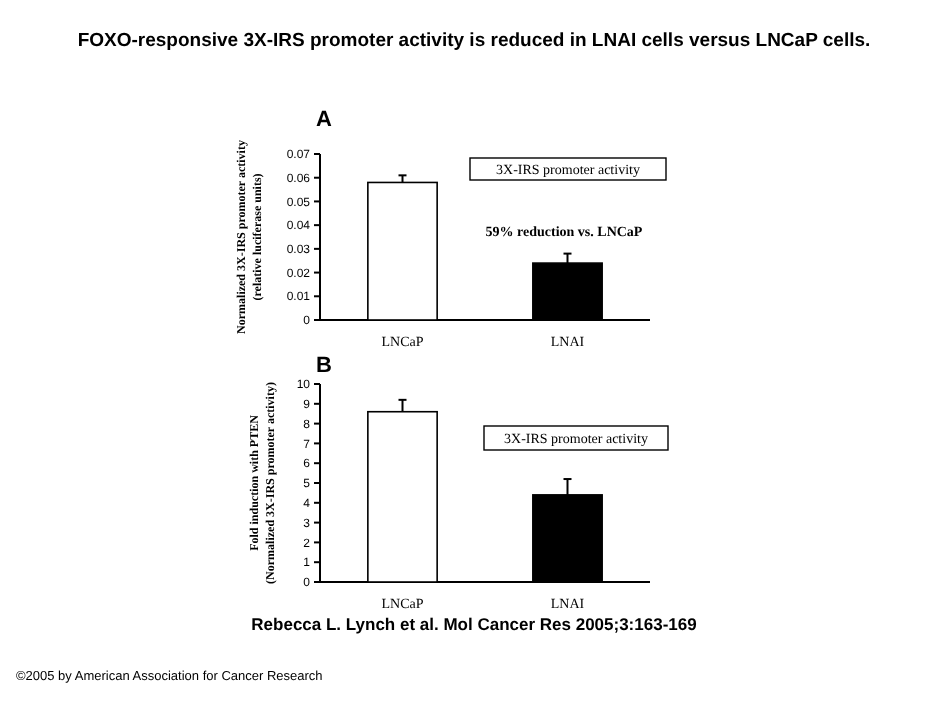 The image size is (948, 710). Describe the element at coordinates (474, 41) in the screenshot. I see `chart-title: FOXO-responsive 3X-IRS promoter activity is reduced in LNAI cells versus LNCaP cells.` at that location.